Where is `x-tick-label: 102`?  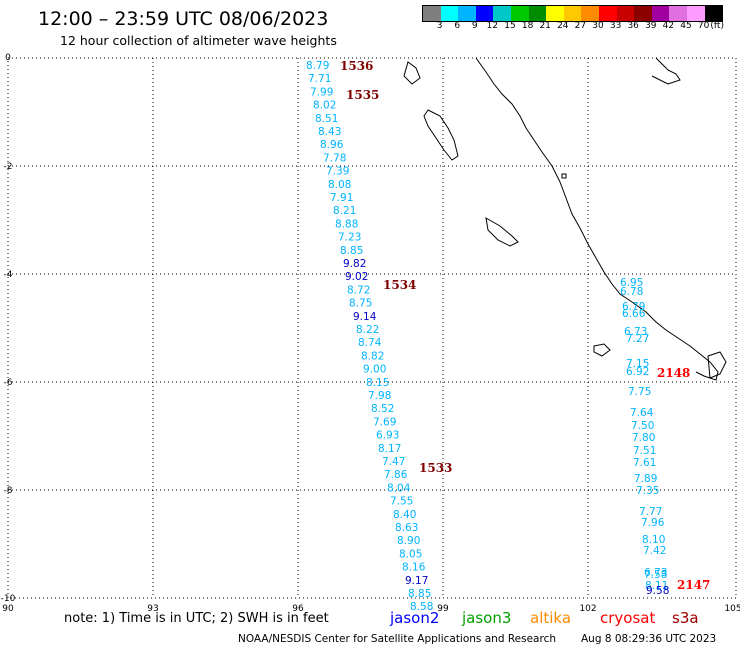
x-tick-label: 102 is located at coordinates (587, 609).